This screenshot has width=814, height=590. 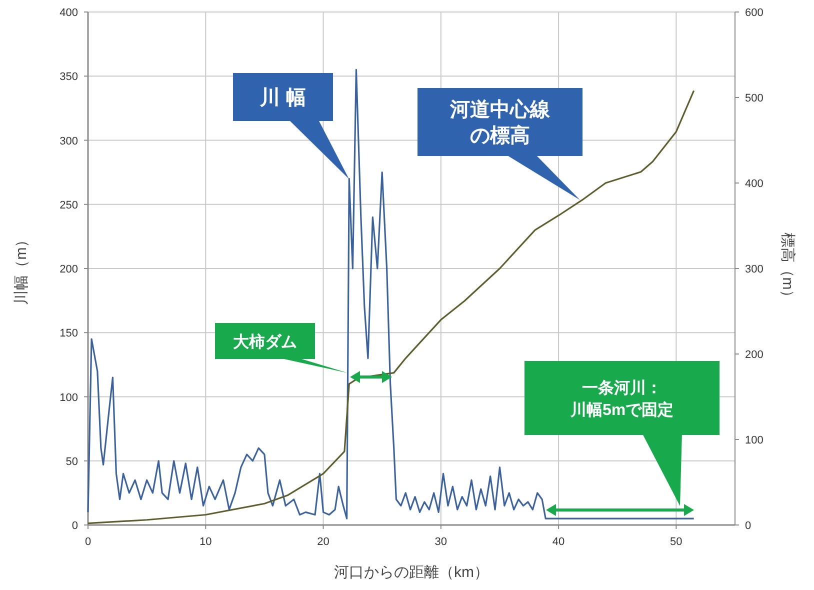 What do you see at coordinates (69, 77) in the screenshot?
I see `y-tick-label: 350` at bounding box center [69, 77].